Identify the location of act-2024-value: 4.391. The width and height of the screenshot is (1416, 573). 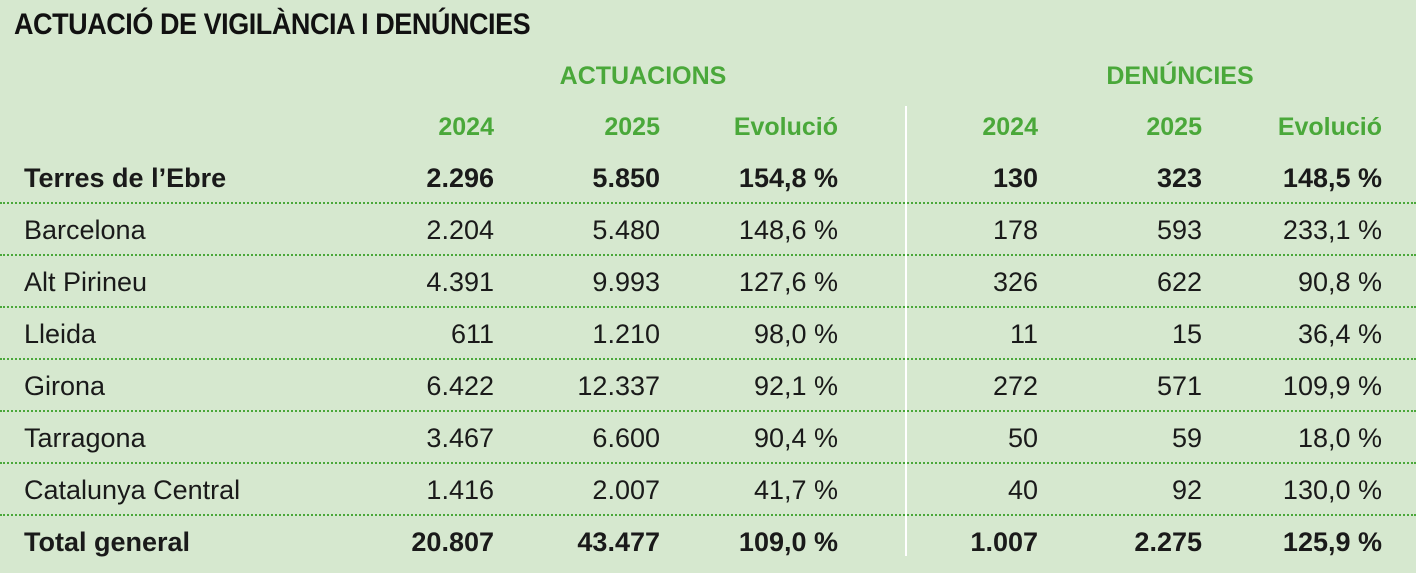
(460, 282).